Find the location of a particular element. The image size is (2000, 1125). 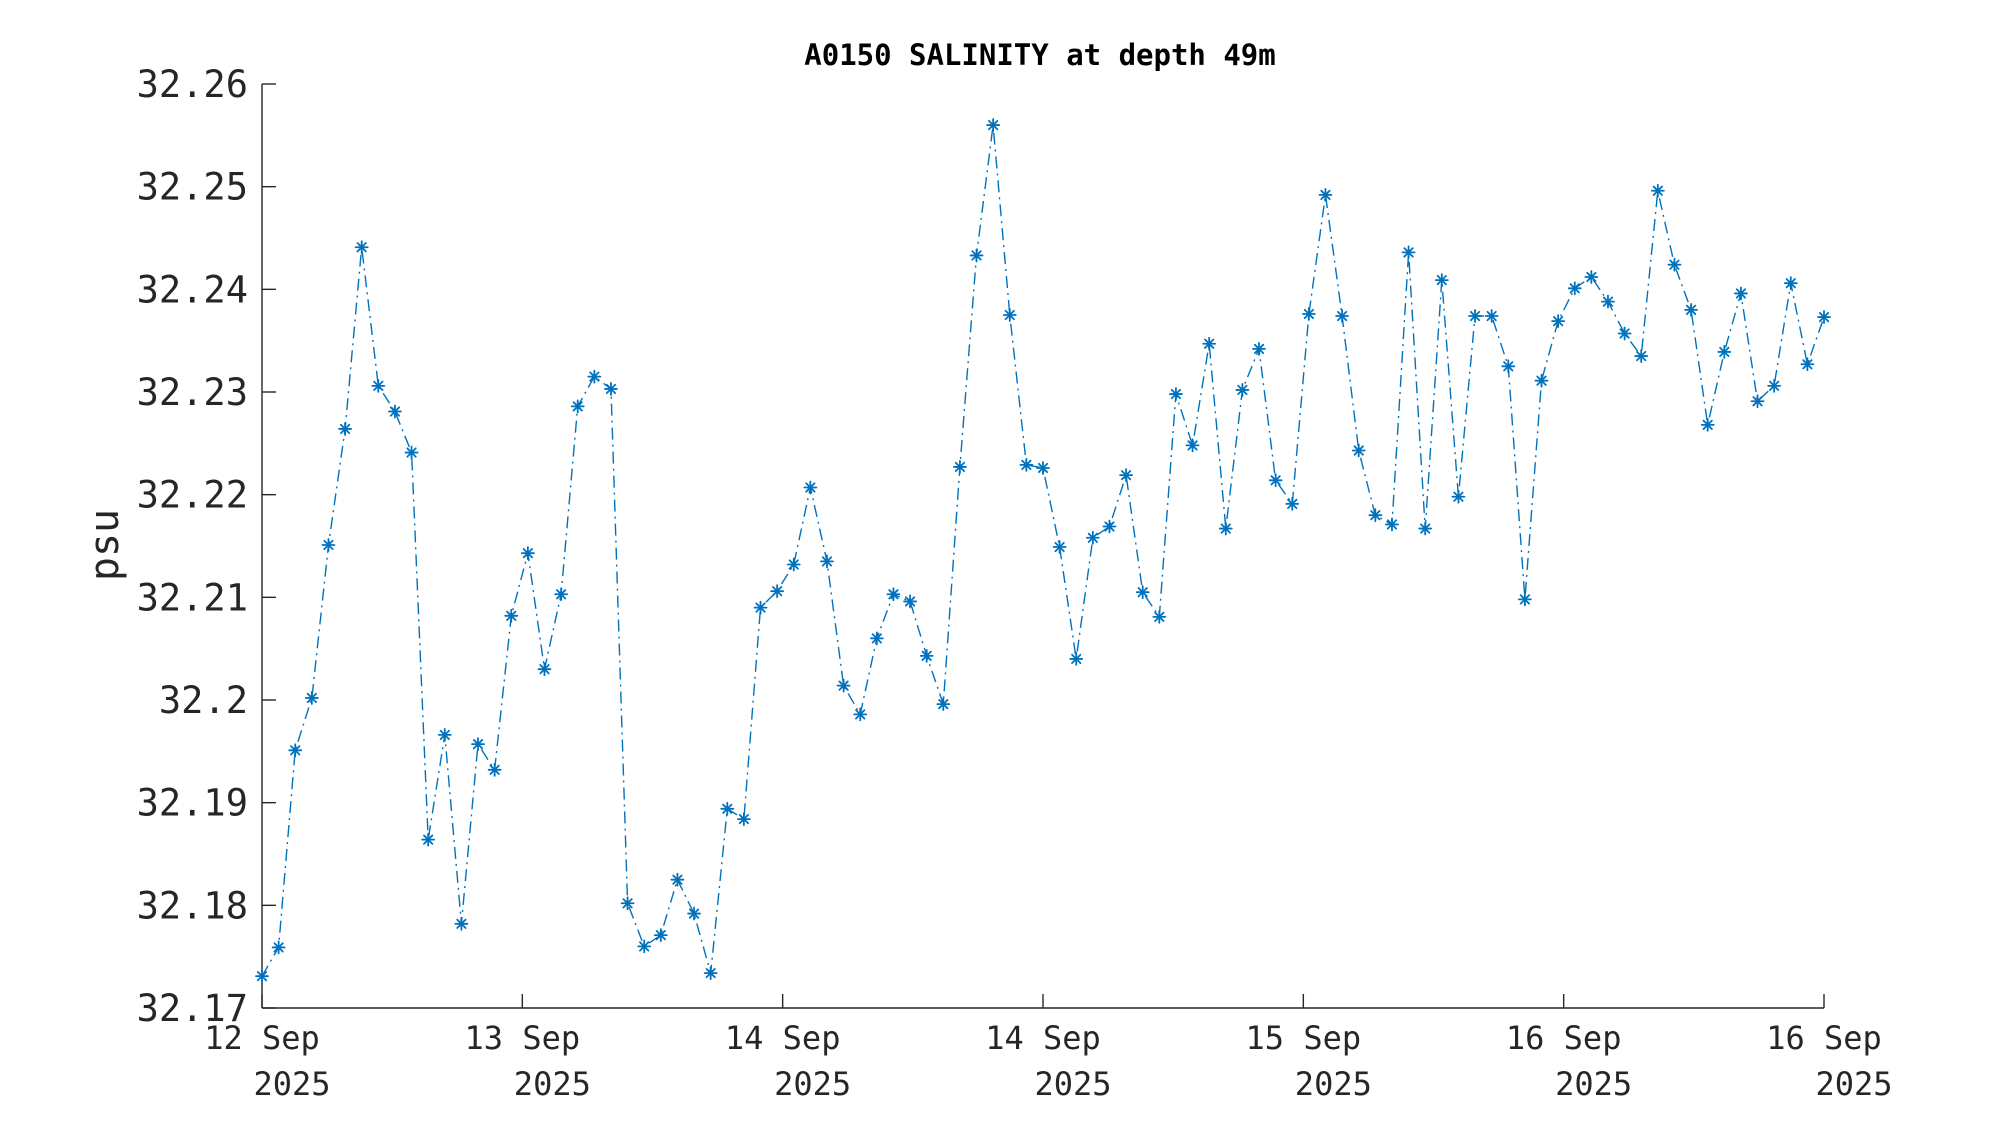

y-tick-label: 32.19 is located at coordinates (192, 803).